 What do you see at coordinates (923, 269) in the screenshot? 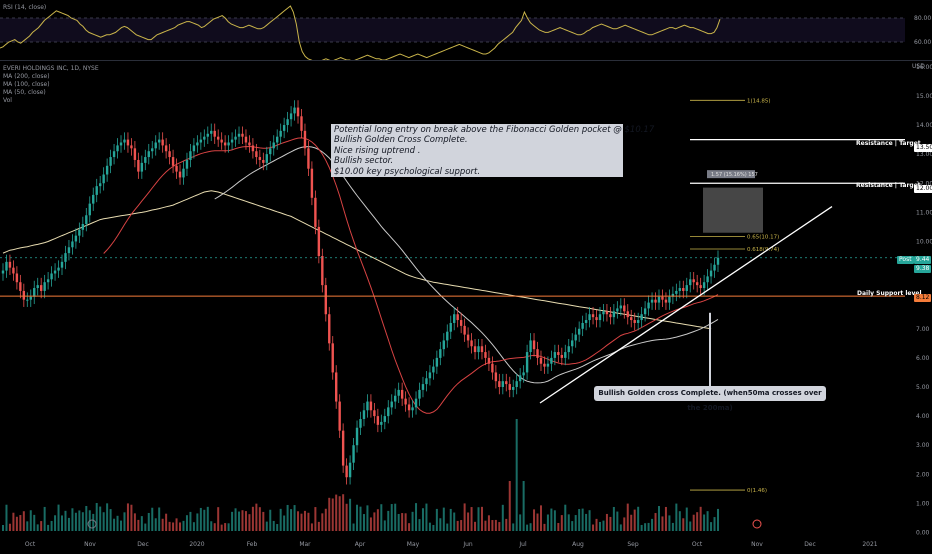
I see `post-price-tag: 9.38` at bounding box center [923, 269].